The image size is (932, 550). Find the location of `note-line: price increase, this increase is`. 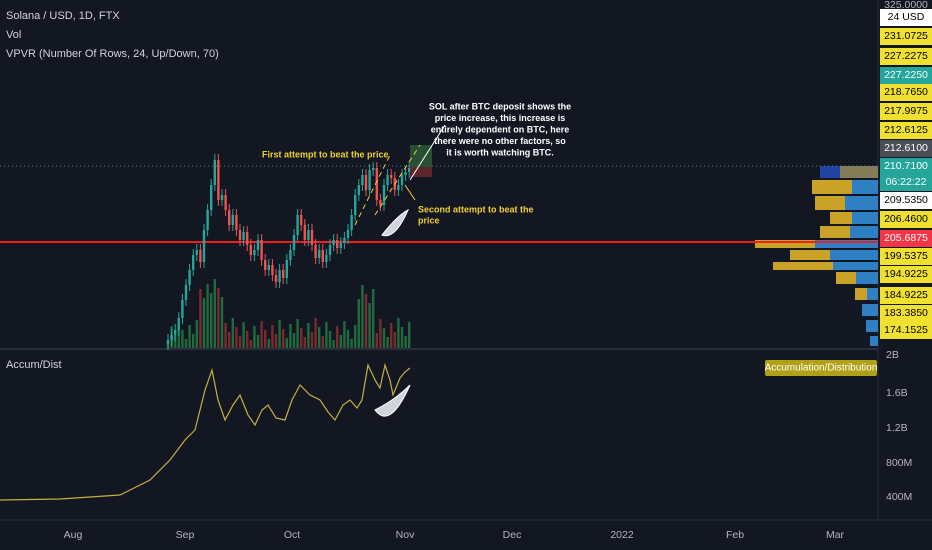

note-line: price increase, this increase is is located at coordinates (500, 118).